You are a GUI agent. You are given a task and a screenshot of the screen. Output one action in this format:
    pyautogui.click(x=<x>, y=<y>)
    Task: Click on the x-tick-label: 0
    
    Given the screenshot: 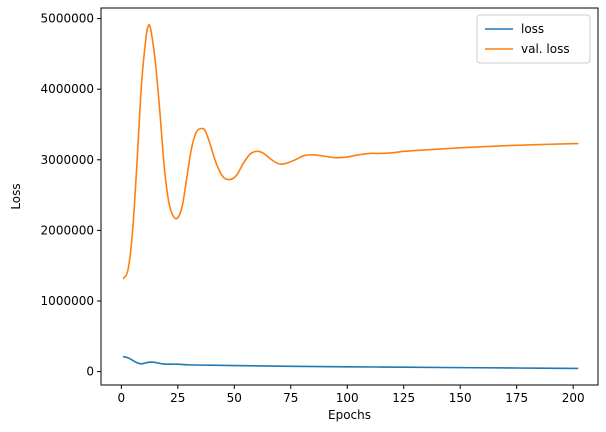 What is the action you would take?
    pyautogui.click(x=122, y=398)
    